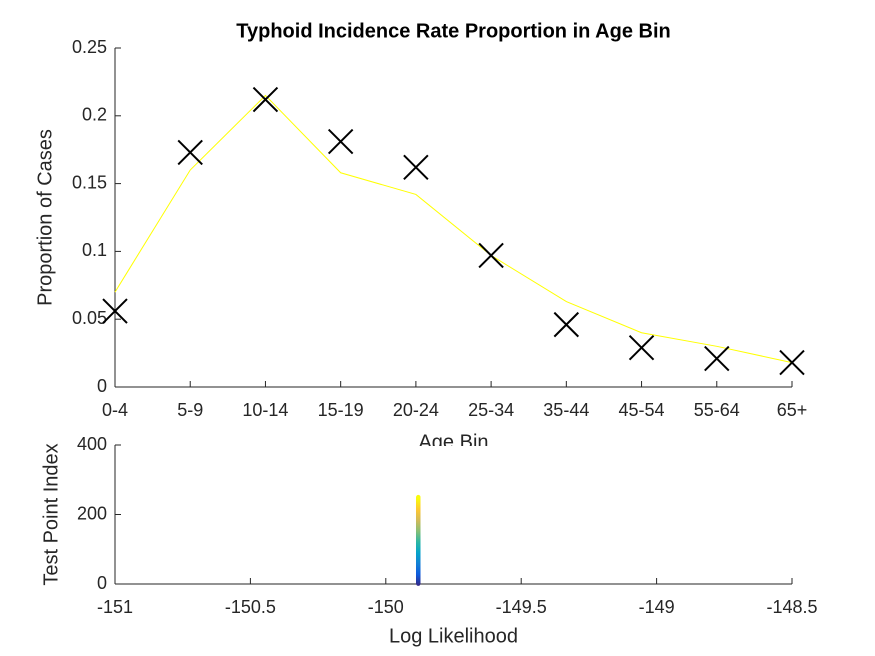 The image size is (875, 656). I want to click on x-tick-label: 0-4, so click(115, 410).